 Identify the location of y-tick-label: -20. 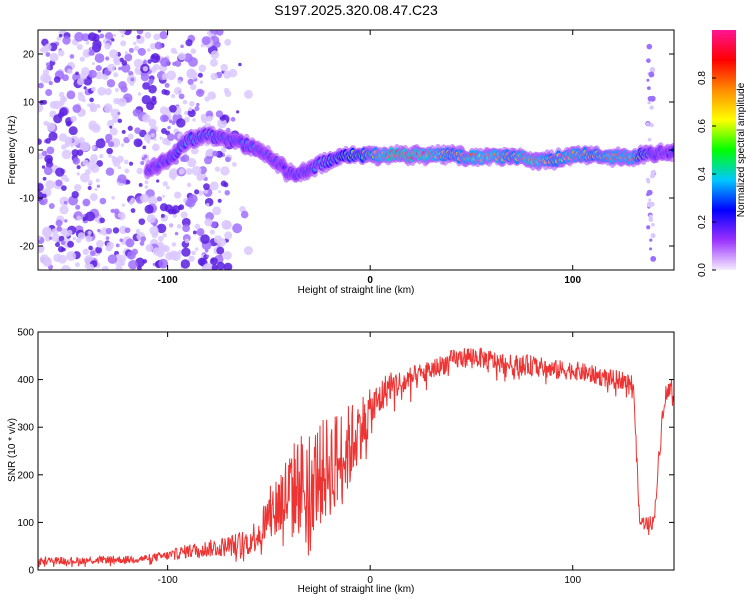
(27, 247).